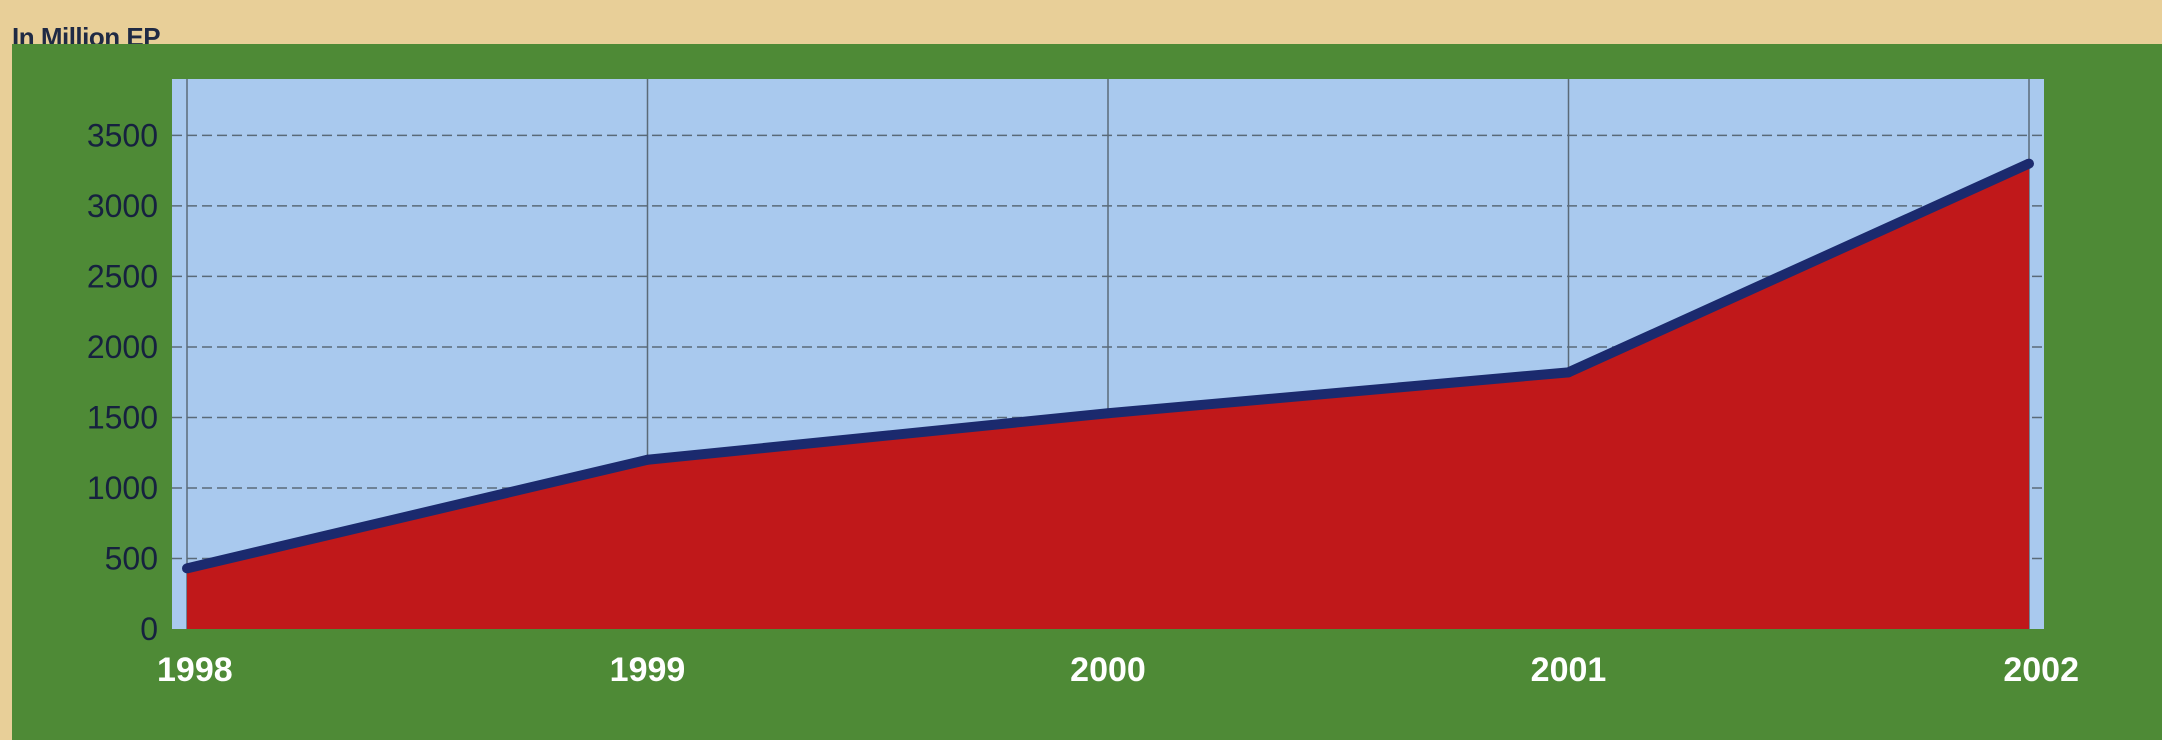  Describe the element at coordinates (648, 670) in the screenshot. I see `x-tick-label: 1999` at that location.